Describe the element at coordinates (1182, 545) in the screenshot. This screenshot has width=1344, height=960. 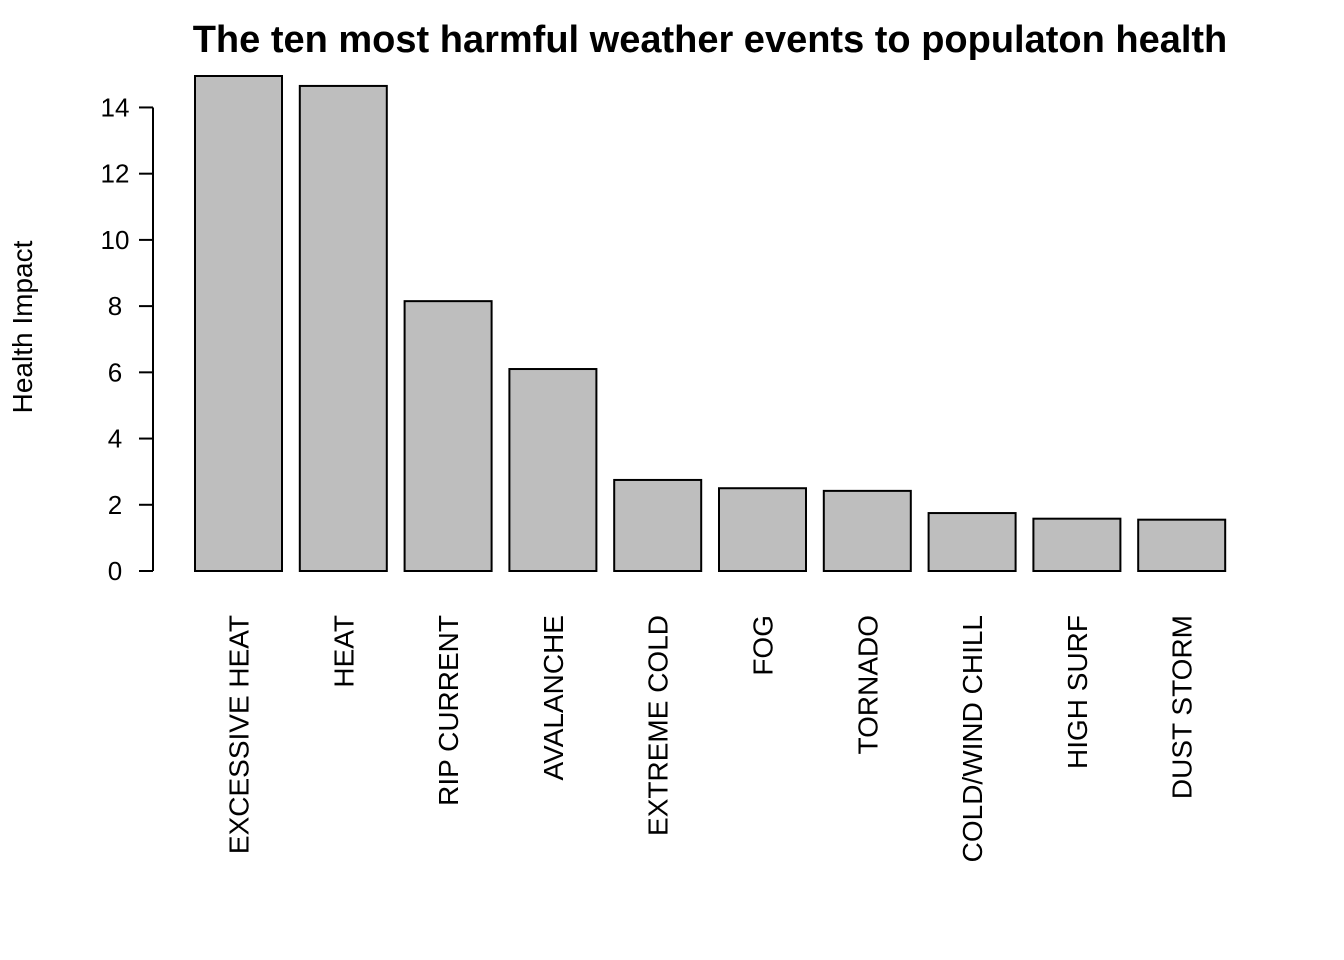
I see `bar-dust-storm` at that location.